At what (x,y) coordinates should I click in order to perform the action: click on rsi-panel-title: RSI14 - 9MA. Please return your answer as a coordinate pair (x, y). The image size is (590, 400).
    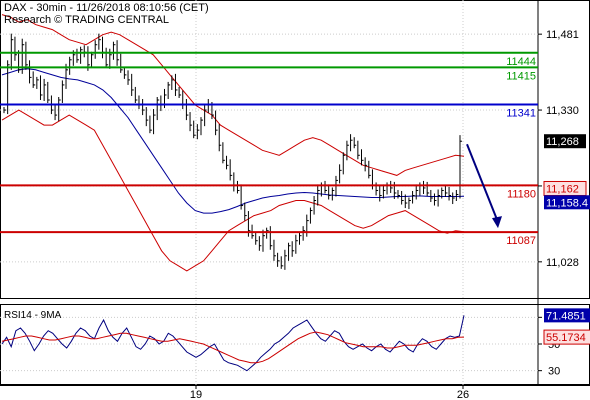
    Looking at the image, I should click on (33, 315).